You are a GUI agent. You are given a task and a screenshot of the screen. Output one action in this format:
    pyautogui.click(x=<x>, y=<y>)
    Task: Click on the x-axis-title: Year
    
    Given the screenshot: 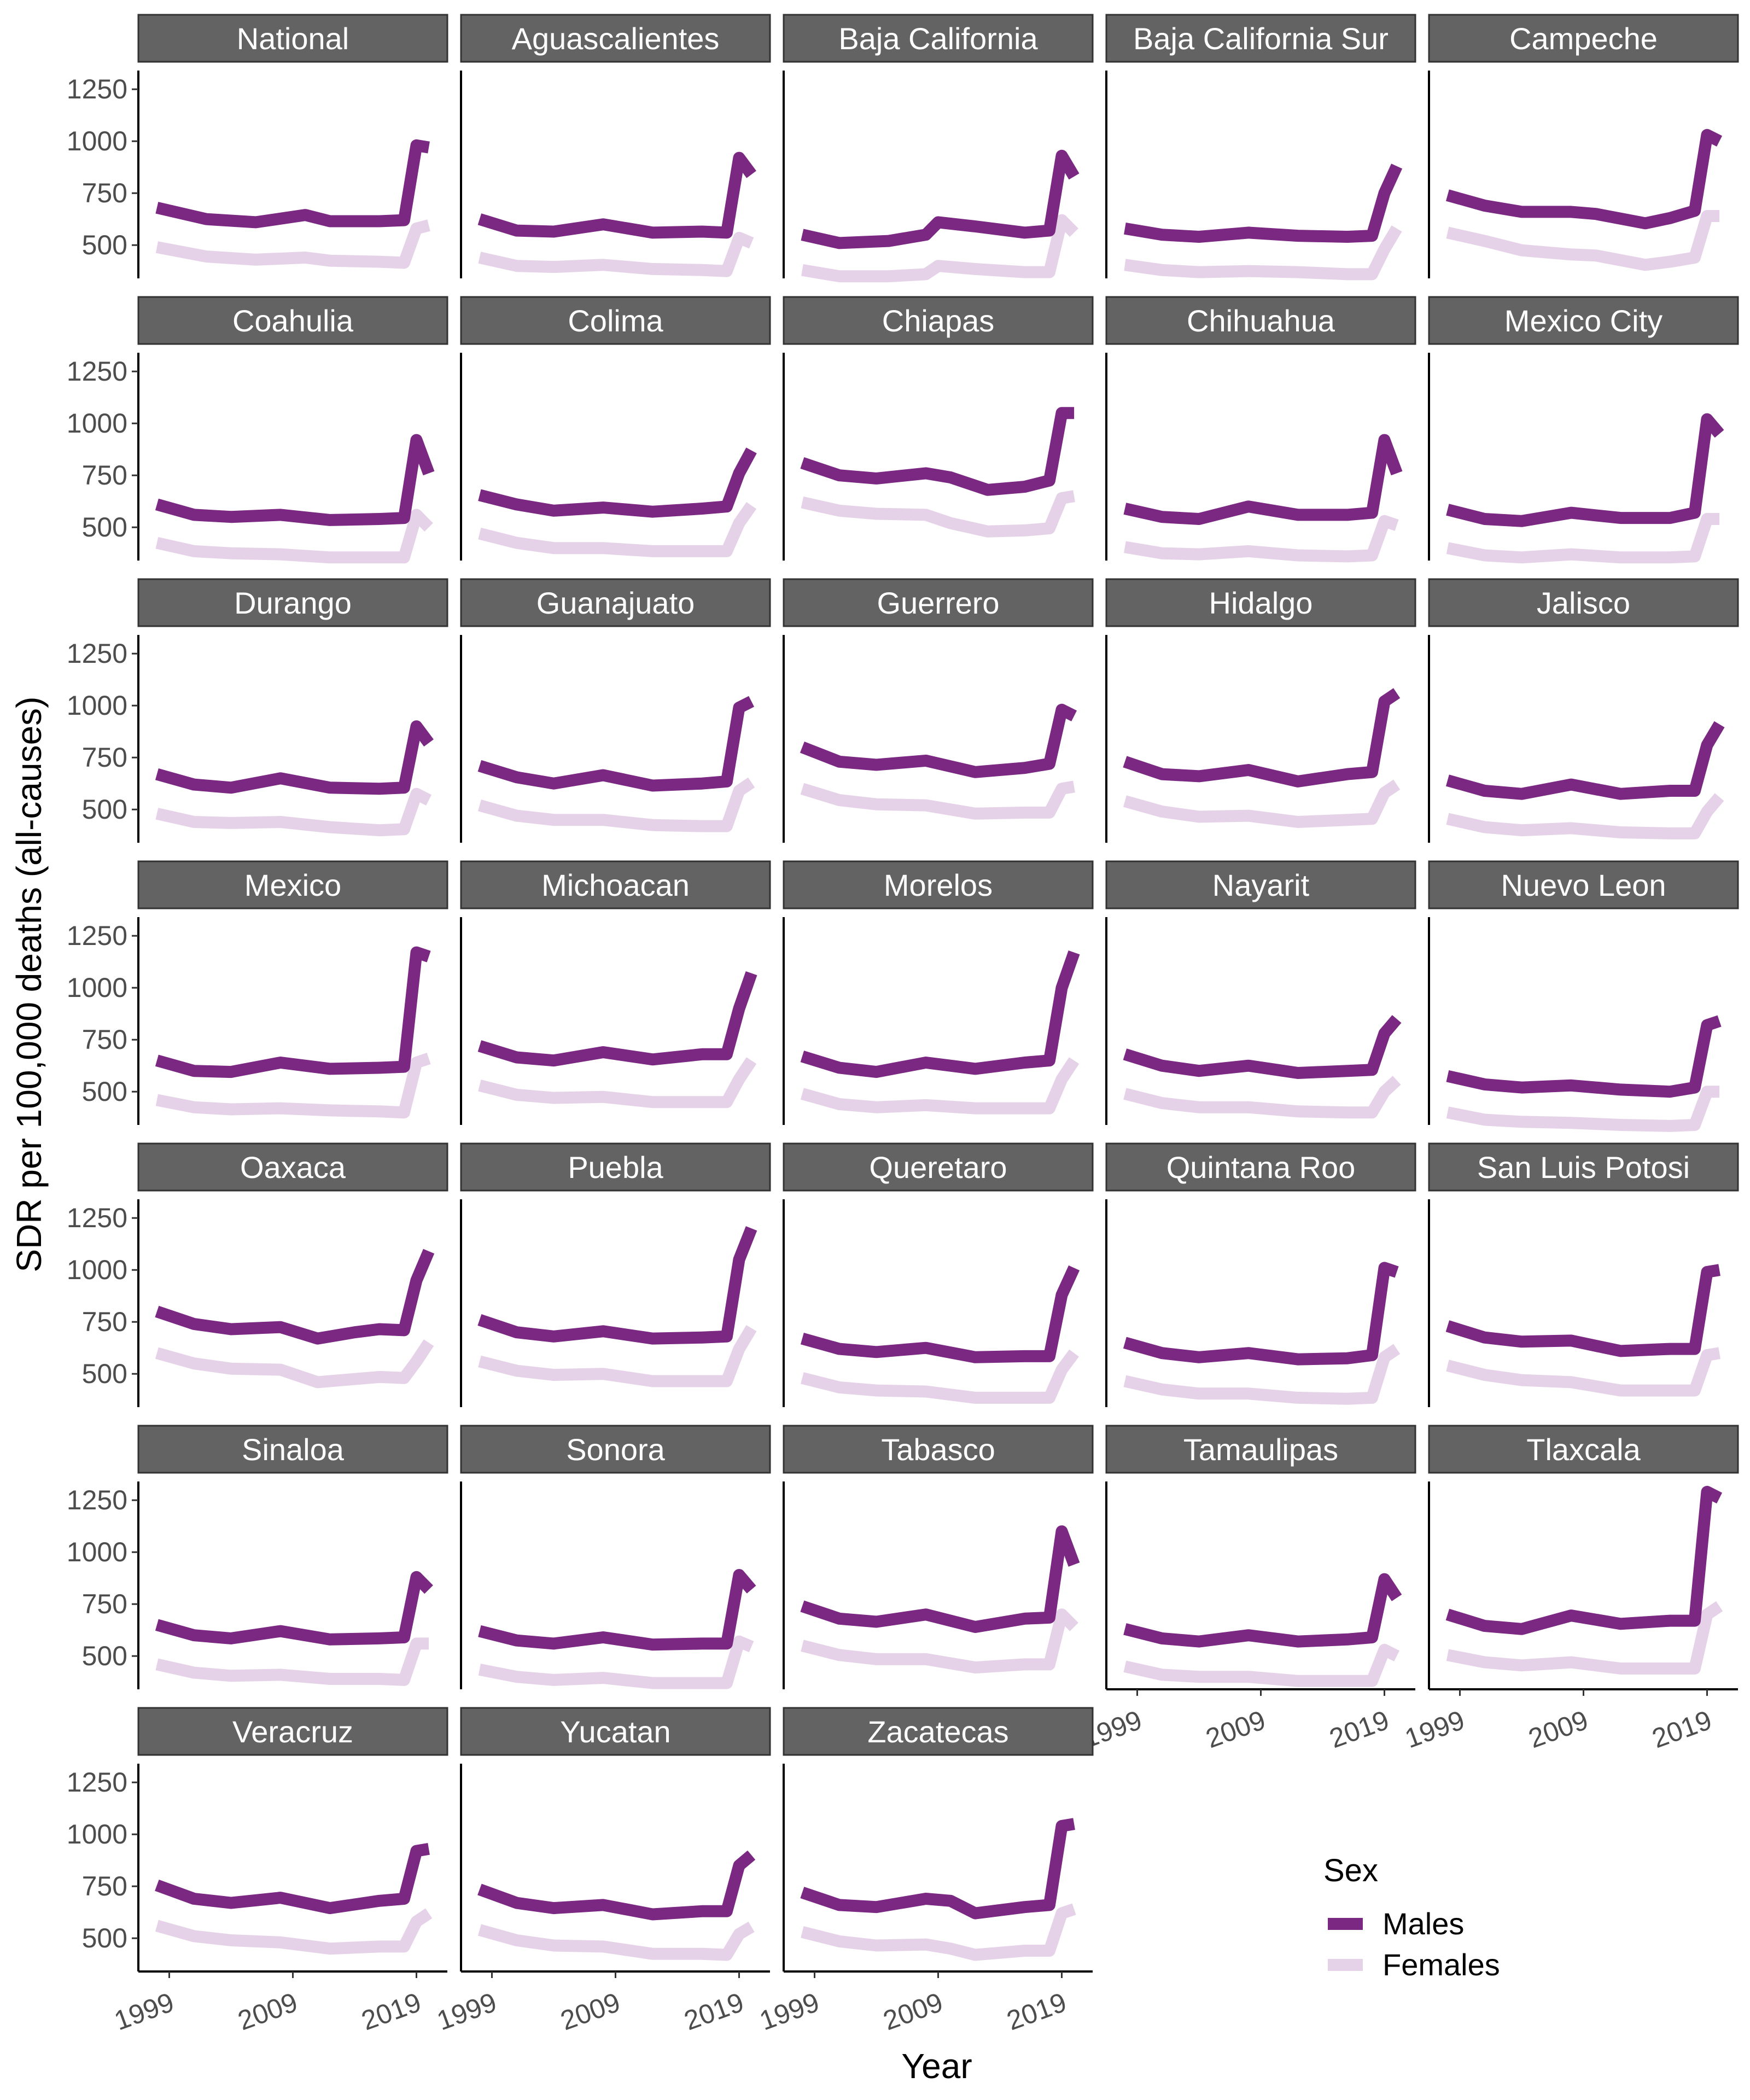 What is the action you would take?
    pyautogui.click(x=936, y=2066)
    